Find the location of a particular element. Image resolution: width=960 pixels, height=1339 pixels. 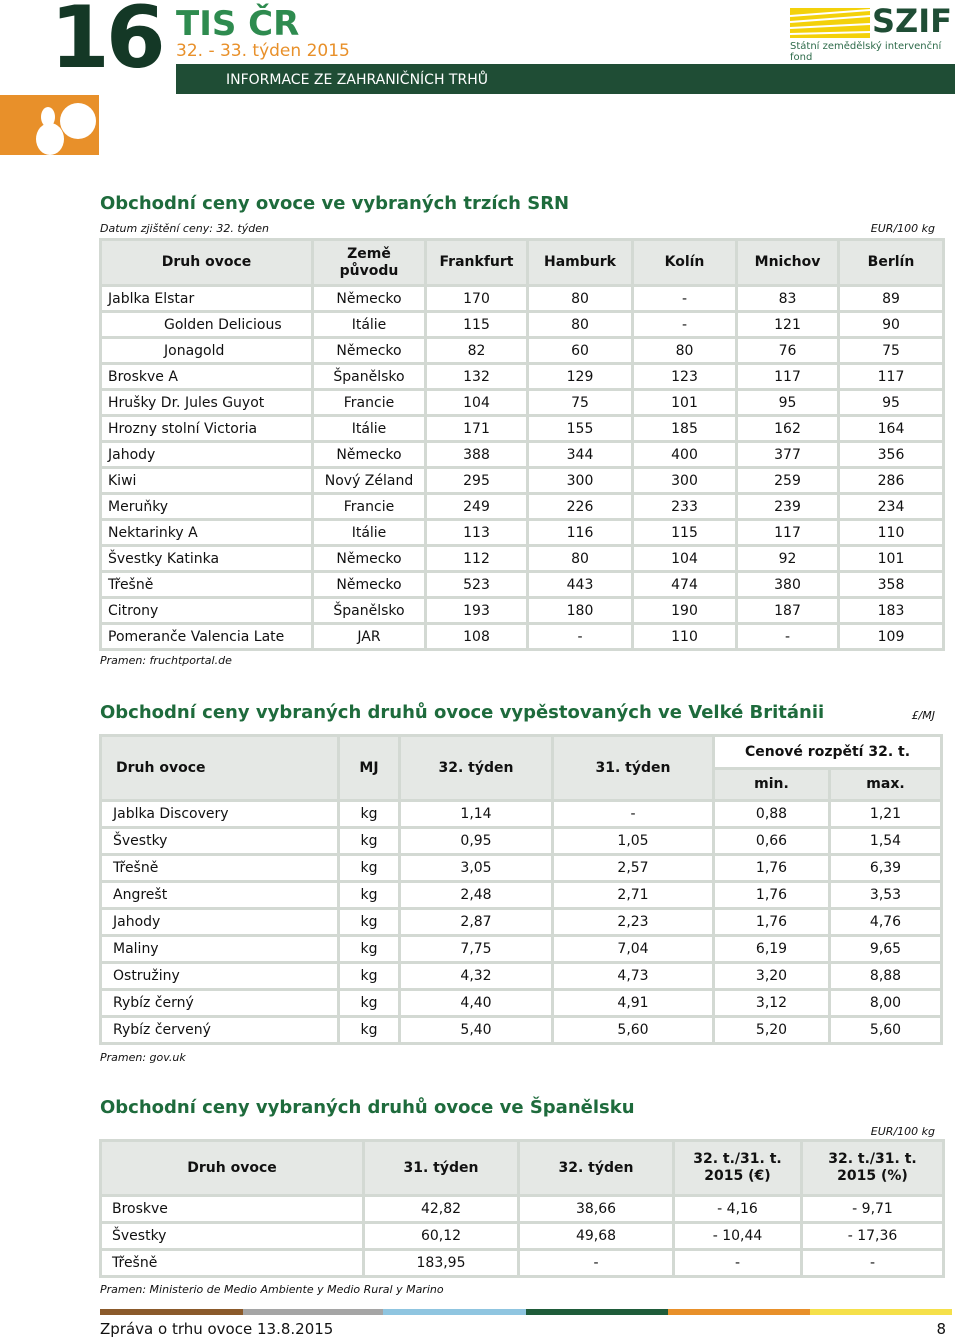

table-cell: 2,71 is located at coordinates (633, 895).